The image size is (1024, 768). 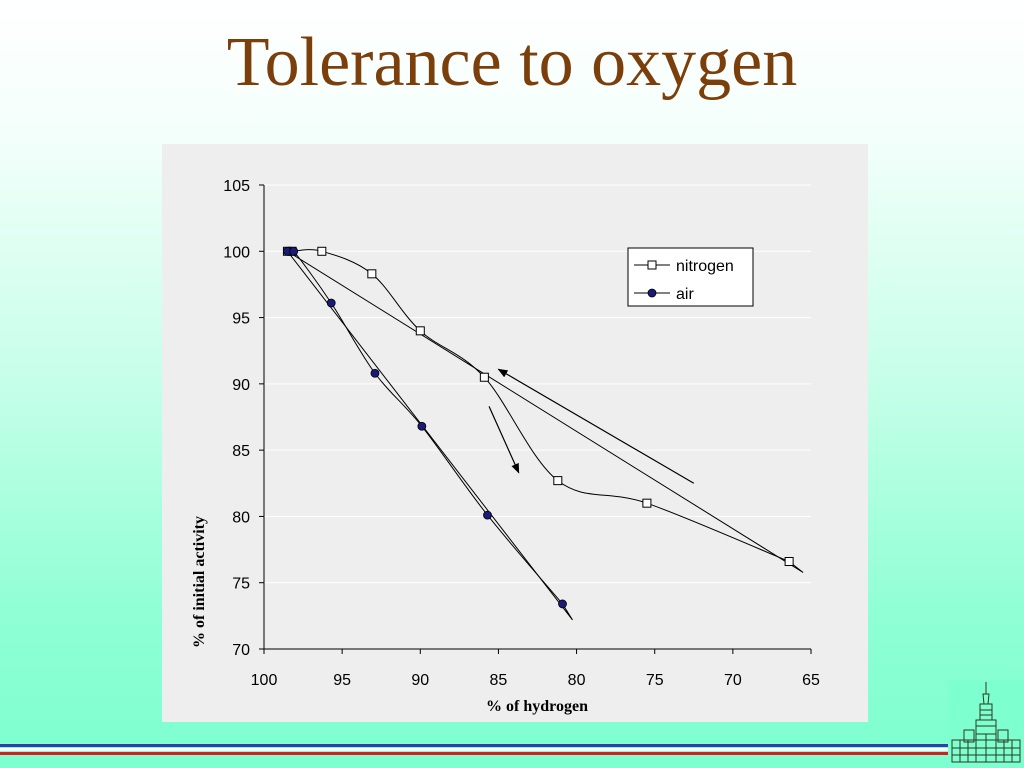 What do you see at coordinates (420, 680) in the screenshot?
I see `x-tick-label-90: 90` at bounding box center [420, 680].